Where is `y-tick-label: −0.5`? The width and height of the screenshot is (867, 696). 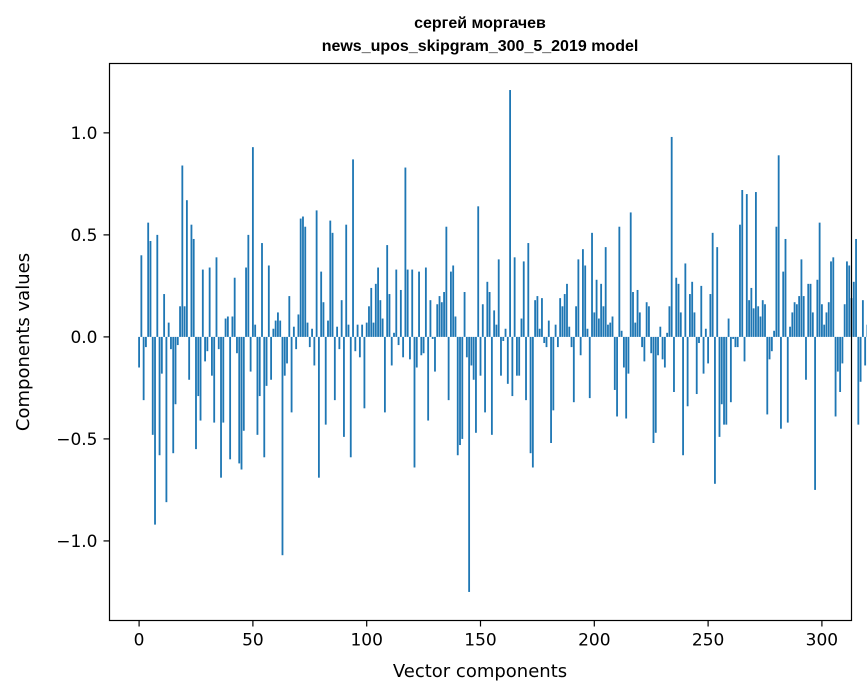
y-tick-label: −0.5 is located at coordinates (76, 440).